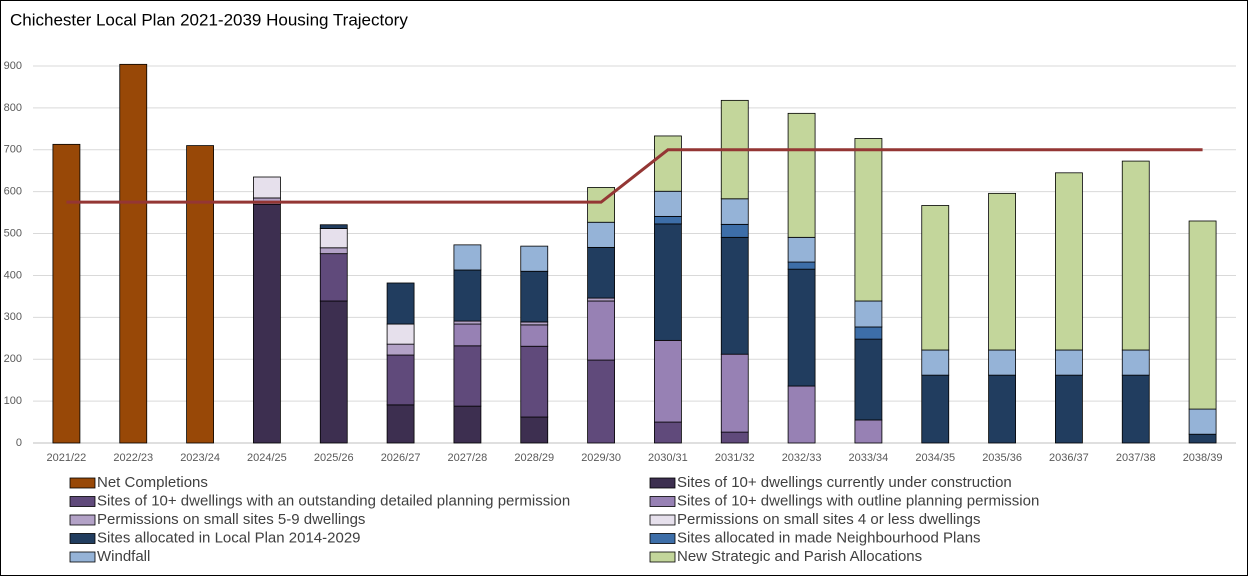 Image resolution: width=1248 pixels, height=576 pixels. Describe the element at coordinates (13, 233) in the screenshot. I see `y-tick-label: 500` at that location.